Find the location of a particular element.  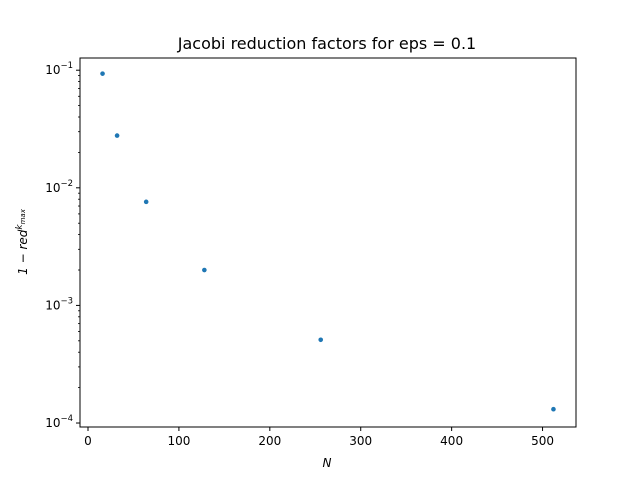

x-axis-label: N is located at coordinates (327, 463).